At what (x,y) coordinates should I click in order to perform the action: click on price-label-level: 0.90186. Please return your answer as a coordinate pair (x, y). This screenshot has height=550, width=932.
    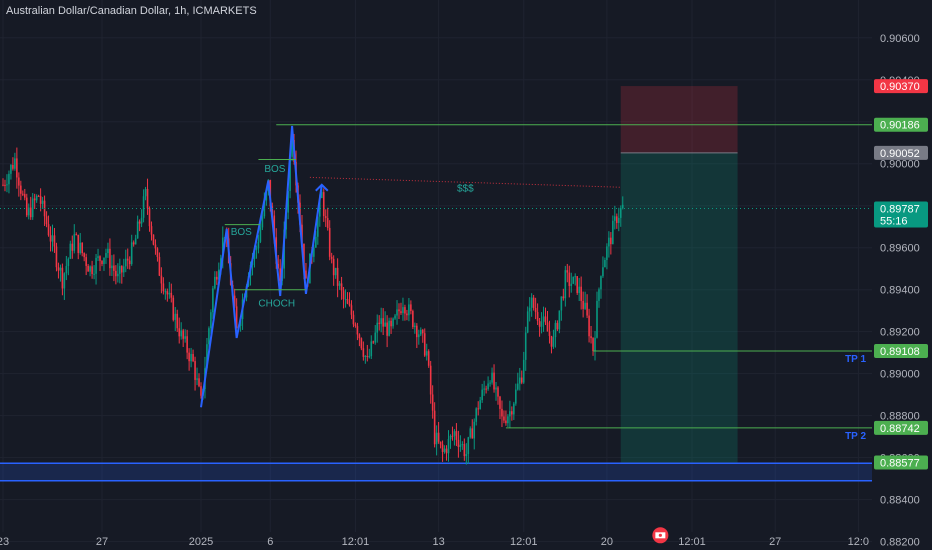
    Looking at the image, I should click on (900, 126).